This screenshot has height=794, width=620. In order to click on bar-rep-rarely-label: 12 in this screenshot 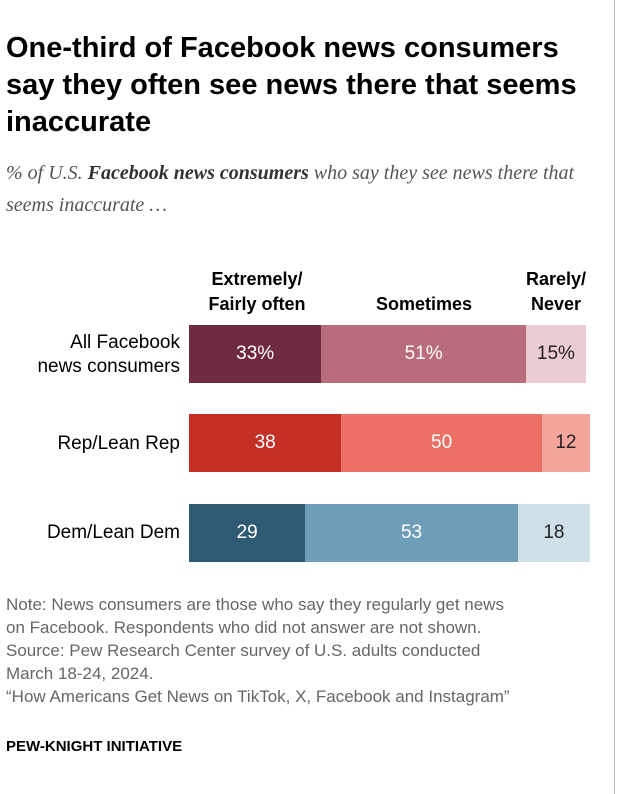, I will do `click(566, 442)`.